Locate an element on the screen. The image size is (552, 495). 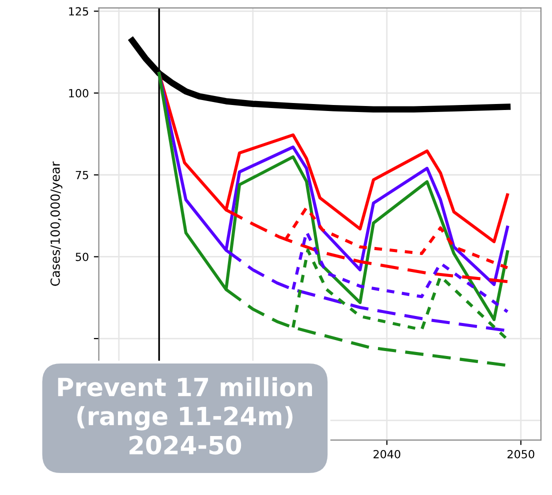
y-tick-label: 125 is located at coordinates (78, 11).